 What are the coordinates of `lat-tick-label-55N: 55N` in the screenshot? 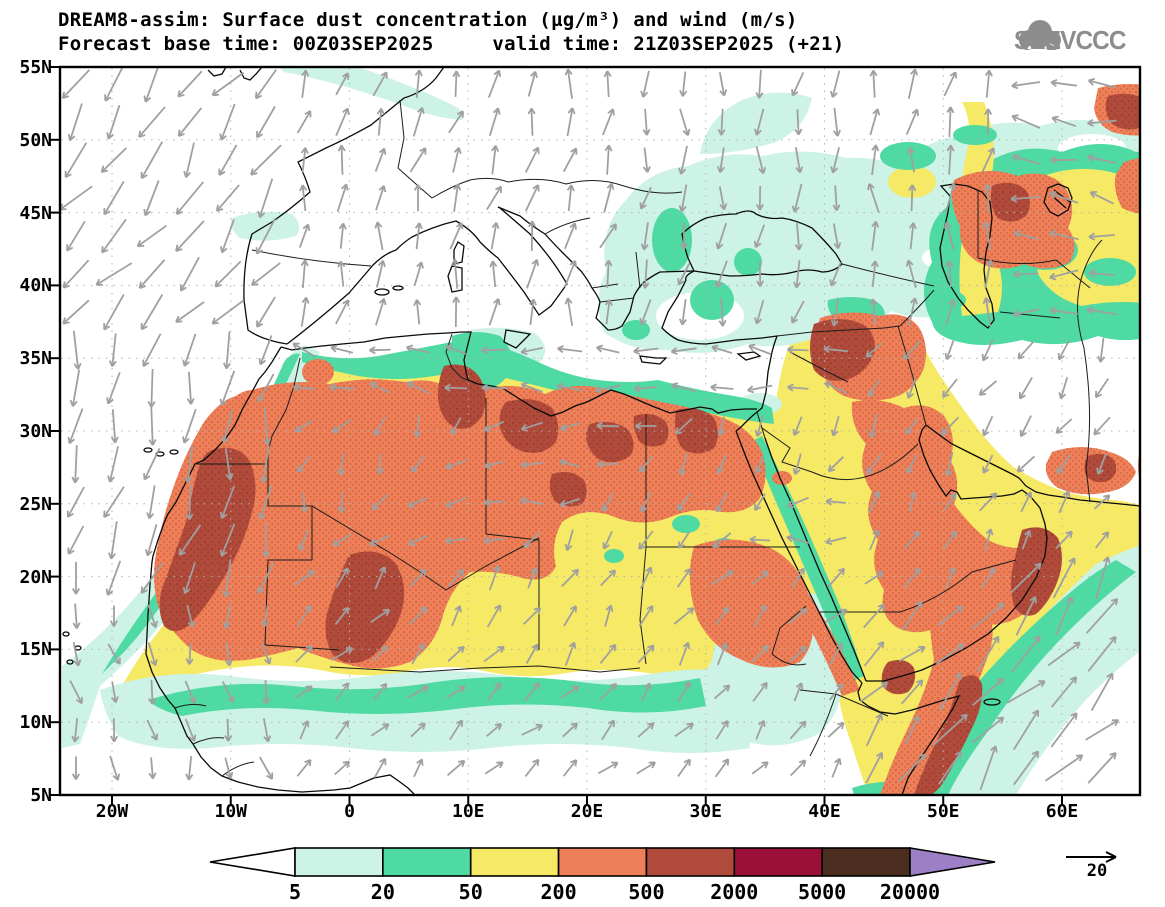 It's located at (35, 67).